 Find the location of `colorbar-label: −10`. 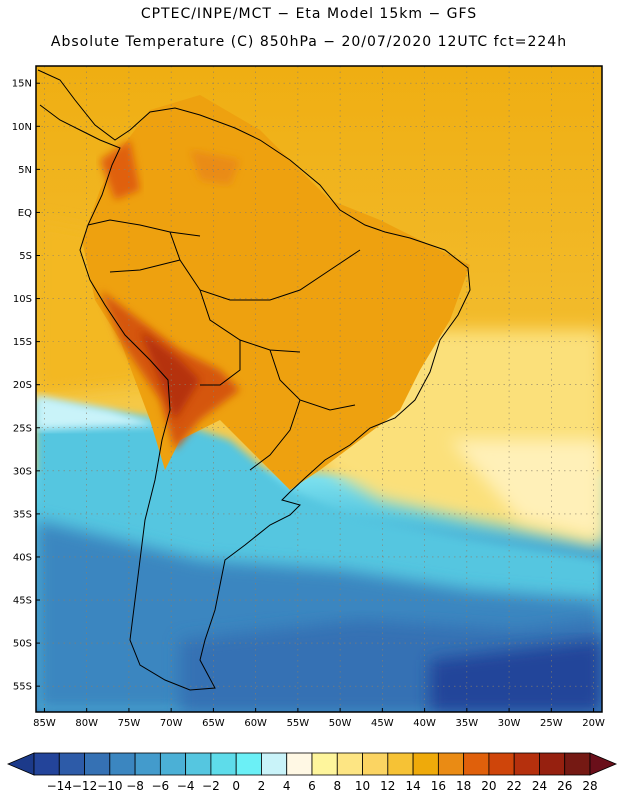

colorbar-label: −10 is located at coordinates (109, 786).